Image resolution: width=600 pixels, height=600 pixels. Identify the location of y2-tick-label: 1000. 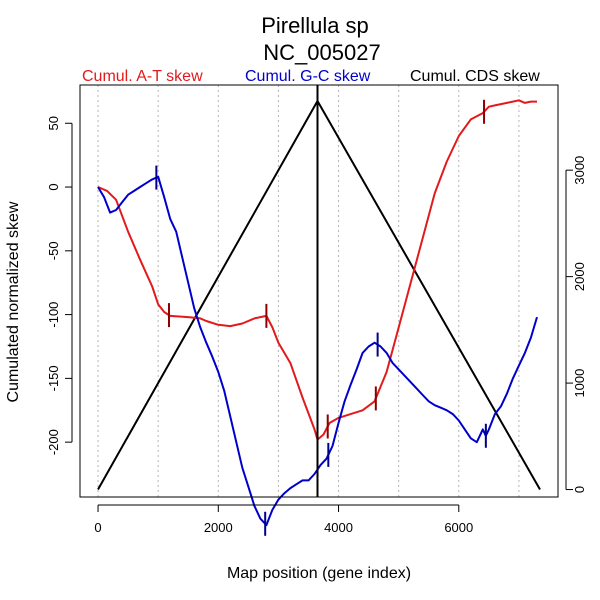
(579, 383).